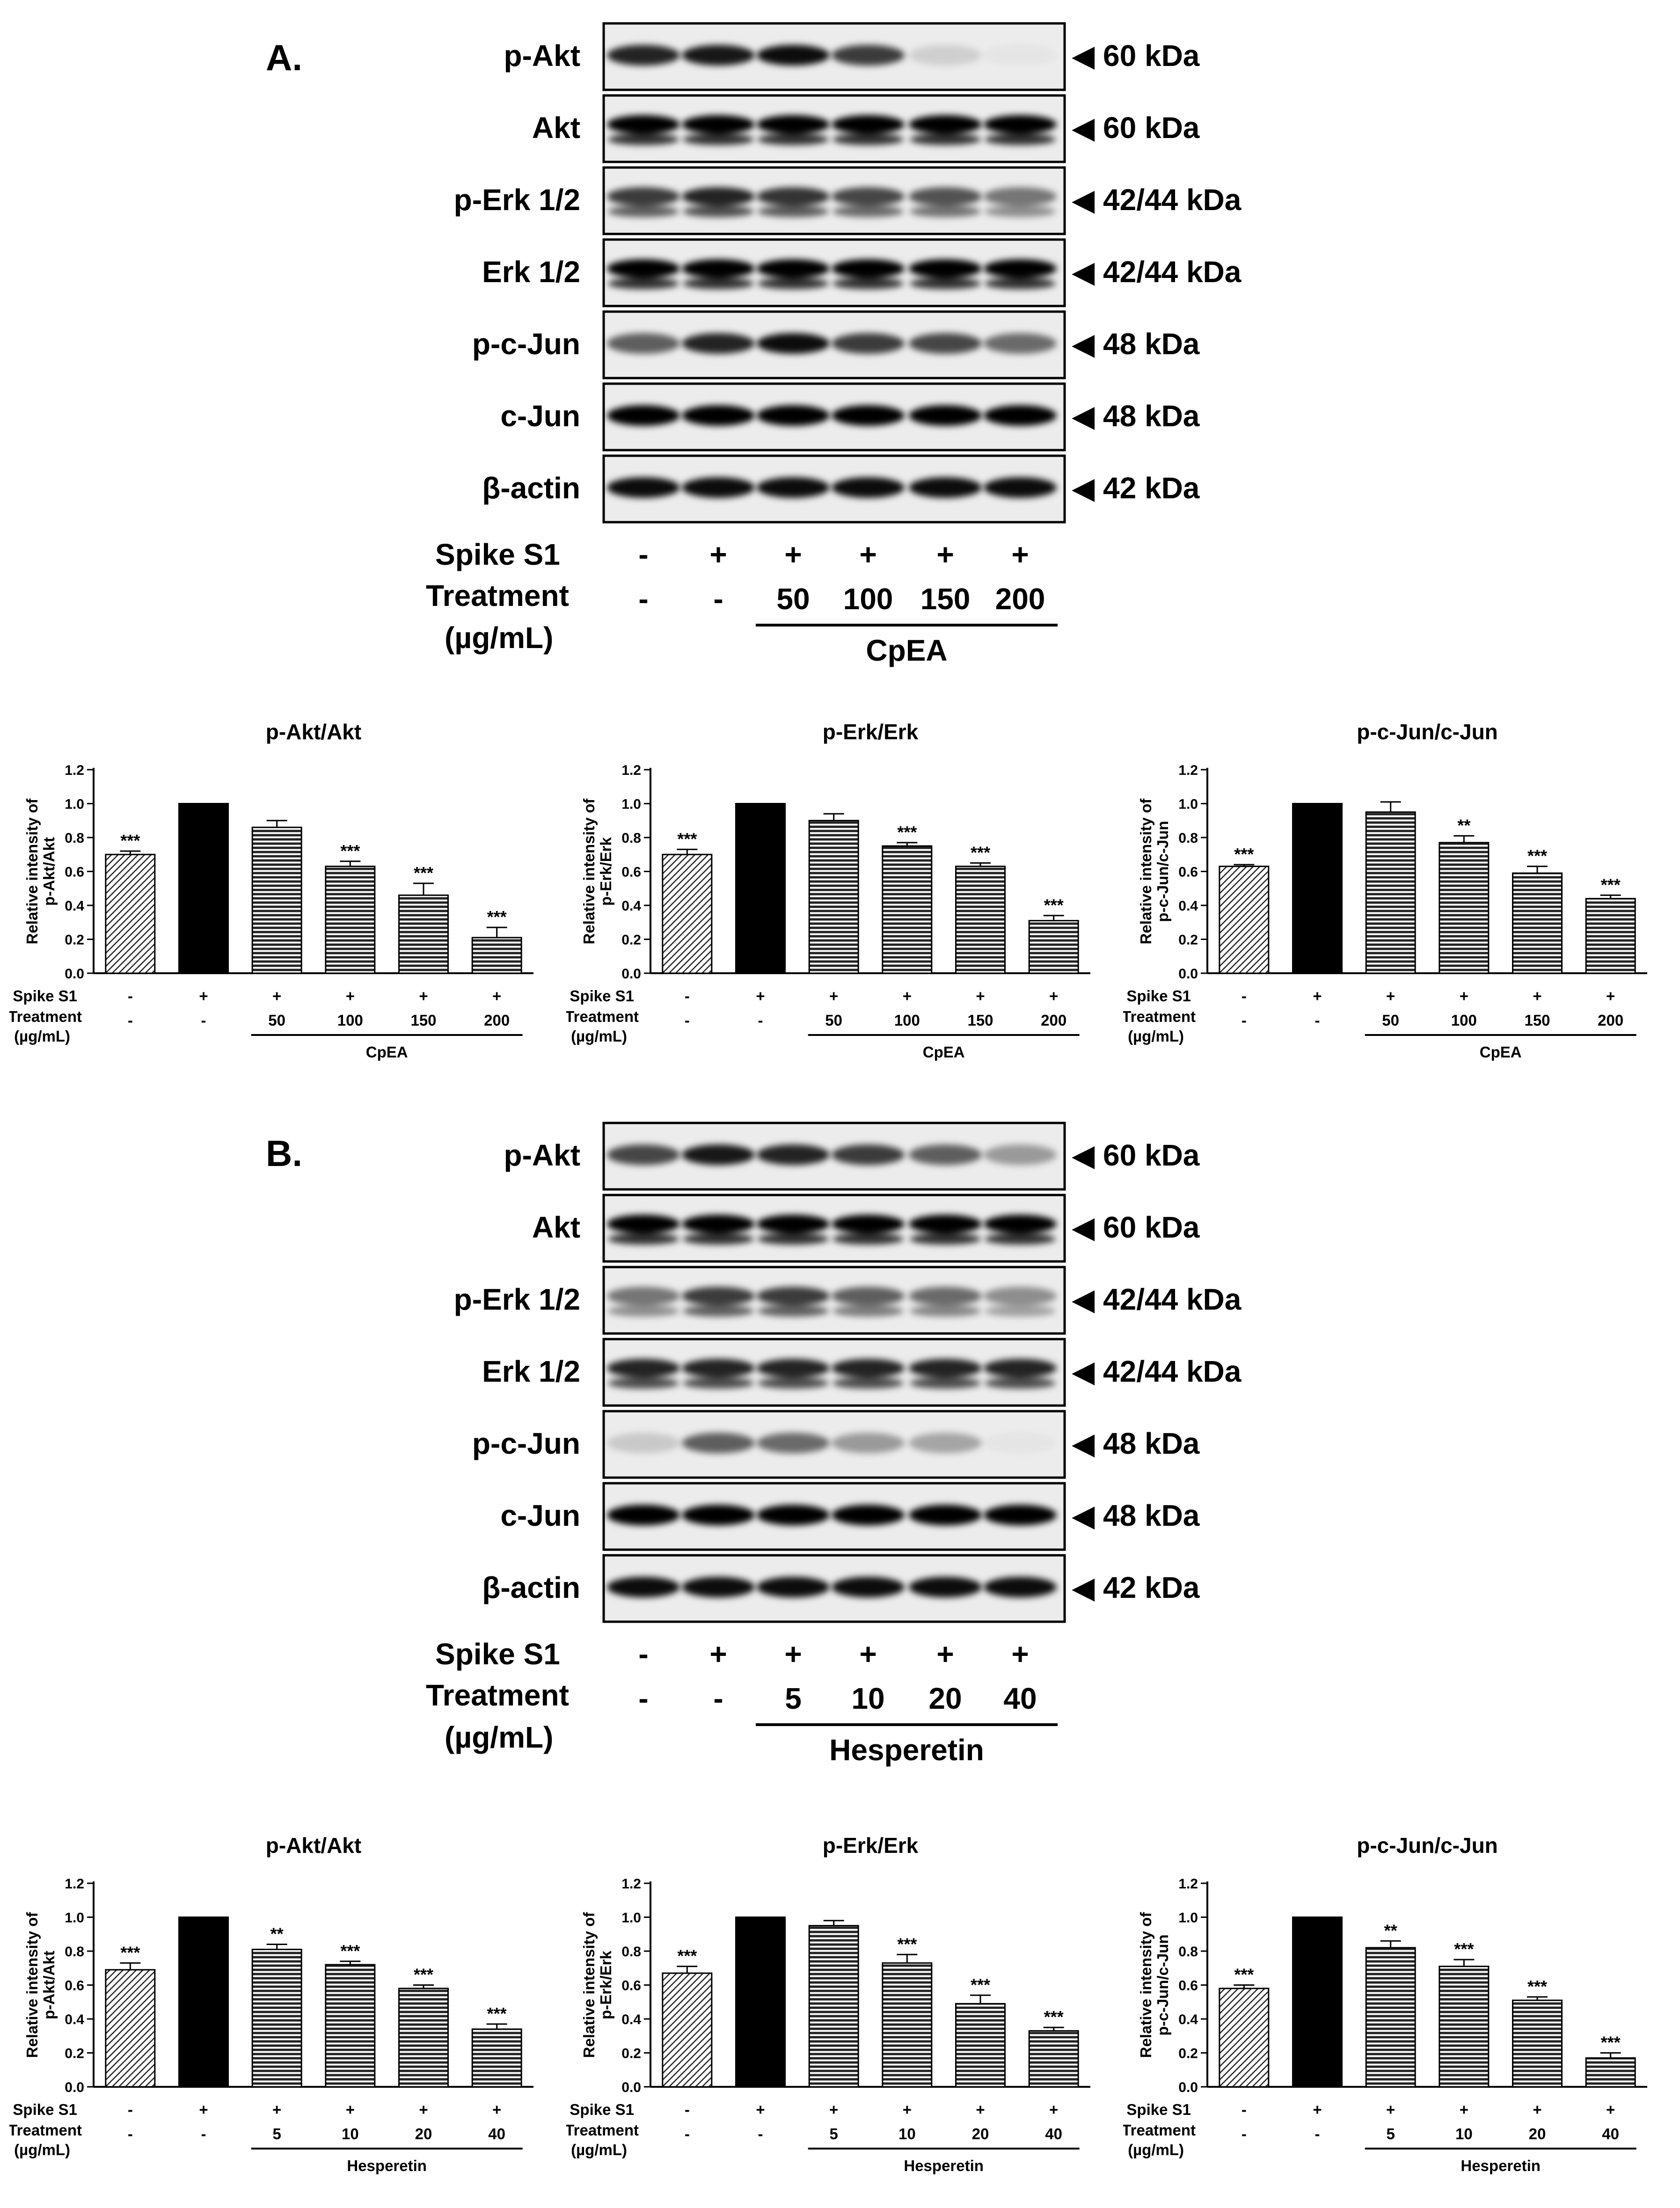  What do you see at coordinates (907, 2134) in the screenshot?
I see `x-tick-label: 10` at bounding box center [907, 2134].